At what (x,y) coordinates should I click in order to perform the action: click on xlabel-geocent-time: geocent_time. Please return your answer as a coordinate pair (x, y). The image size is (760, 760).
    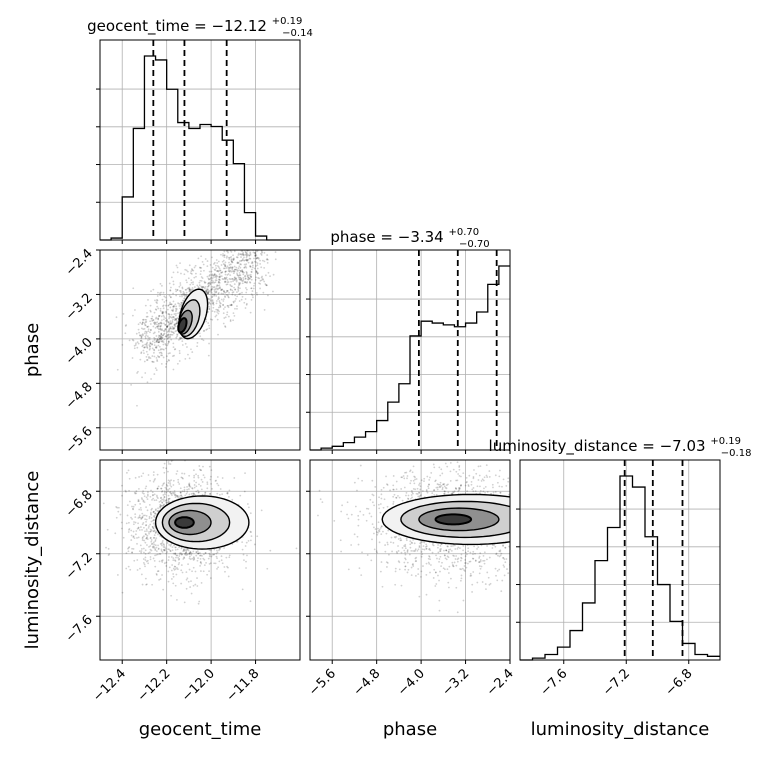
    Looking at the image, I should click on (200, 729).